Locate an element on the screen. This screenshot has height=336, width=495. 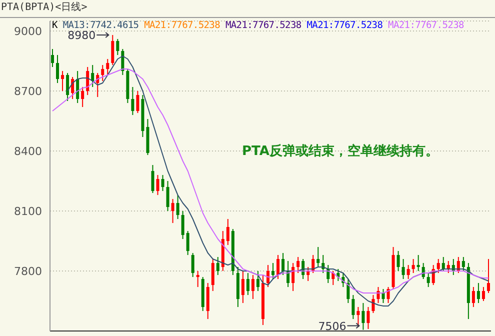
annotation: PTA反弹或结束，空单继续持有。 is located at coordinates (340, 151).